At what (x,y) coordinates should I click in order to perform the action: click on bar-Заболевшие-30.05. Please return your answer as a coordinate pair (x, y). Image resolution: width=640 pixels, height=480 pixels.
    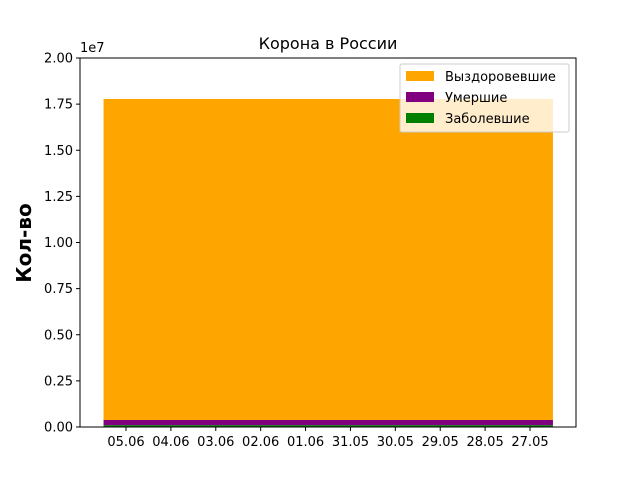
    Looking at the image, I should click on (395, 426).